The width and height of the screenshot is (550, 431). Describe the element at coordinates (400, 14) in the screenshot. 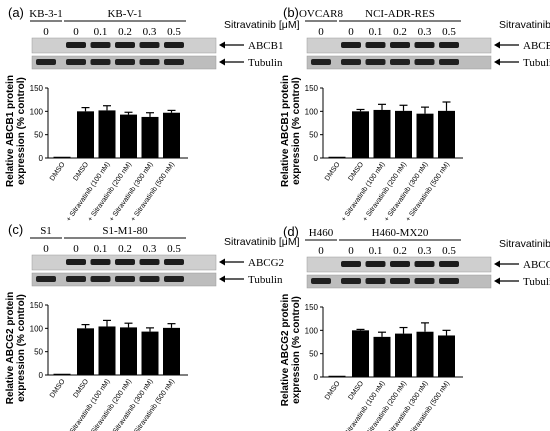

I see `cell-line-resistant: NCI-ADR-RES` at that location.